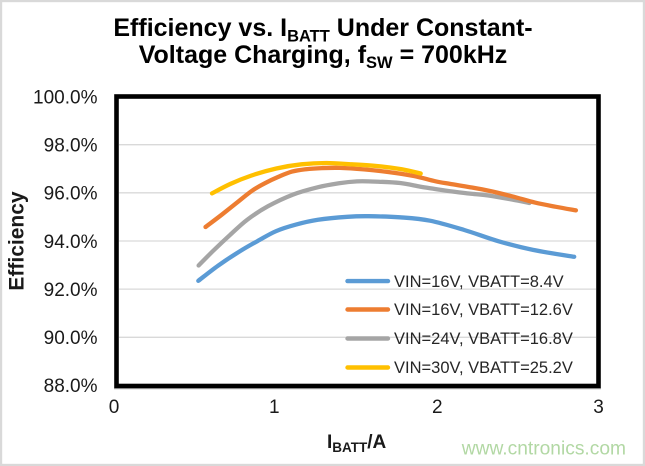 The height and width of the screenshot is (466, 645). Describe the element at coordinates (543, 449) in the screenshot. I see `svg-text: www.cntronics.com` at that location.